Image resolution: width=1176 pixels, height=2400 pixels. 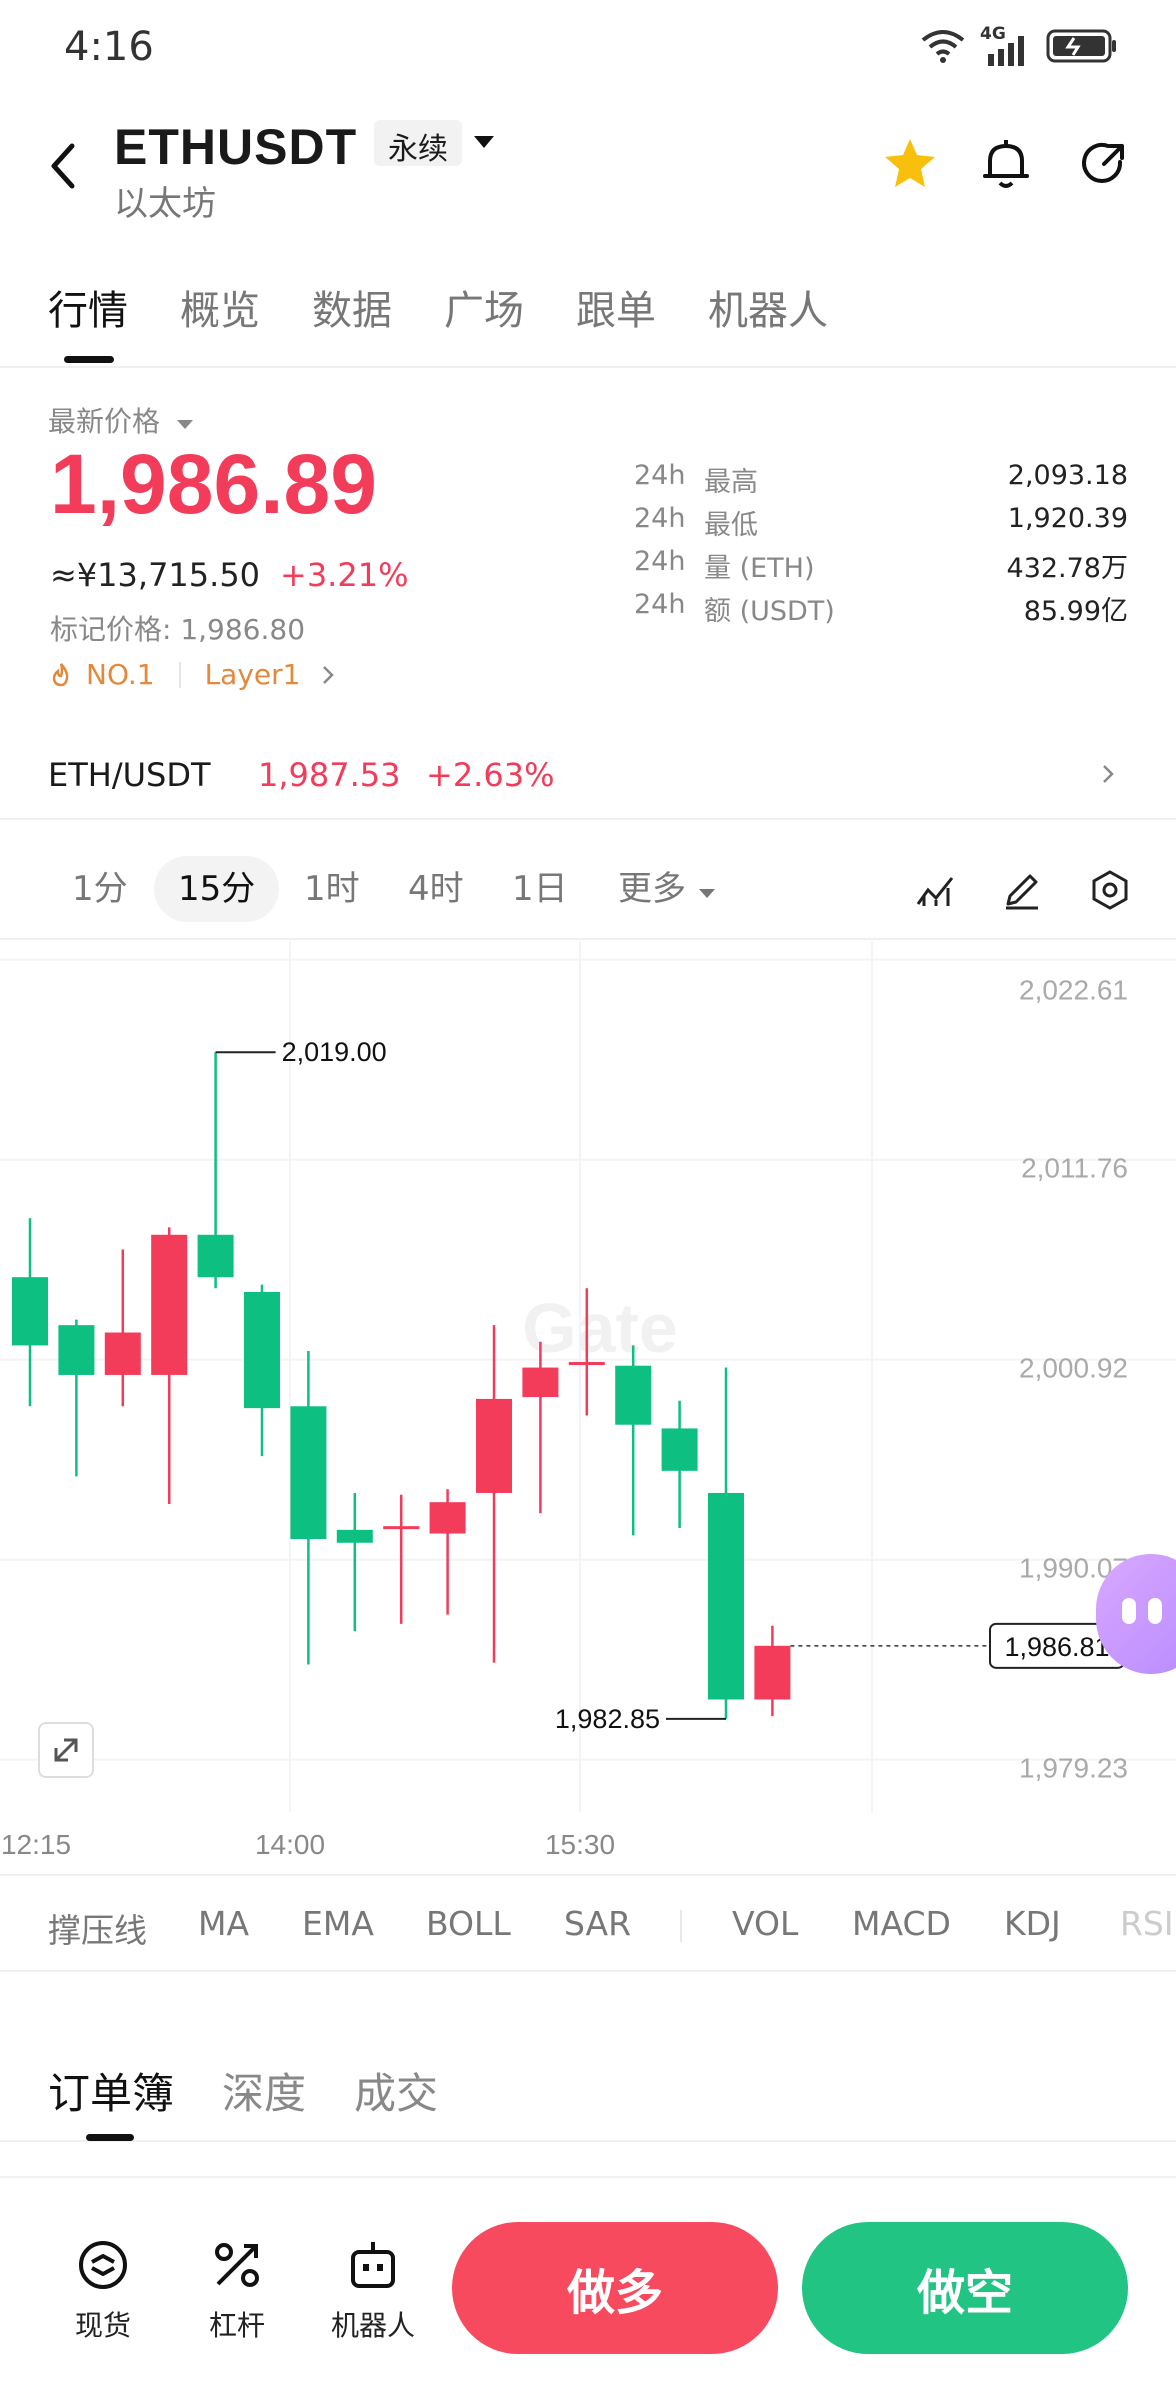 What do you see at coordinates (373, 2265) in the screenshot?
I see `robot-icon` at bounding box center [373, 2265].